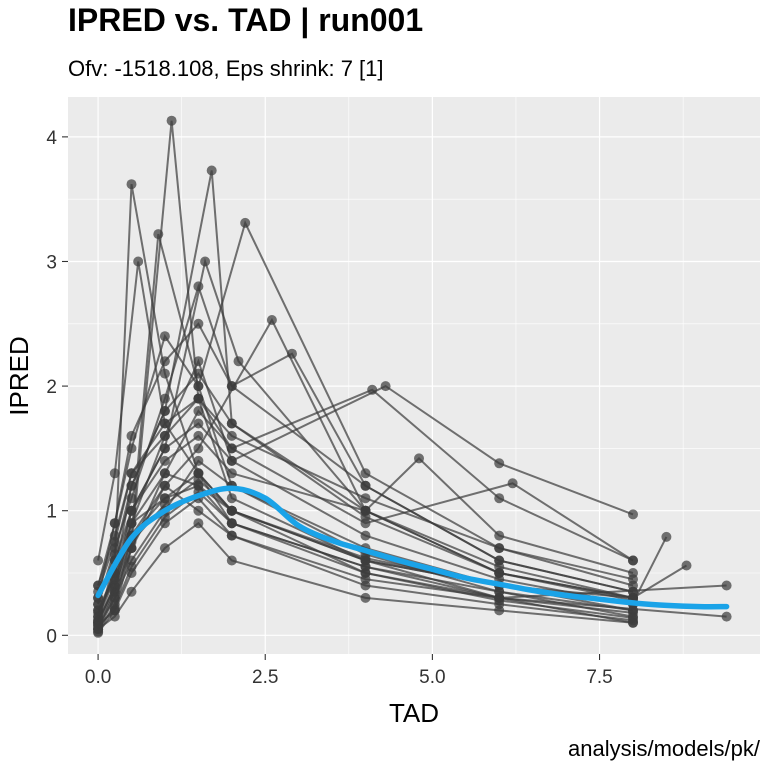 The height and width of the screenshot is (768, 768). Describe the element at coordinates (265, 677) in the screenshot. I see `x-tick-label: 2.5` at that location.